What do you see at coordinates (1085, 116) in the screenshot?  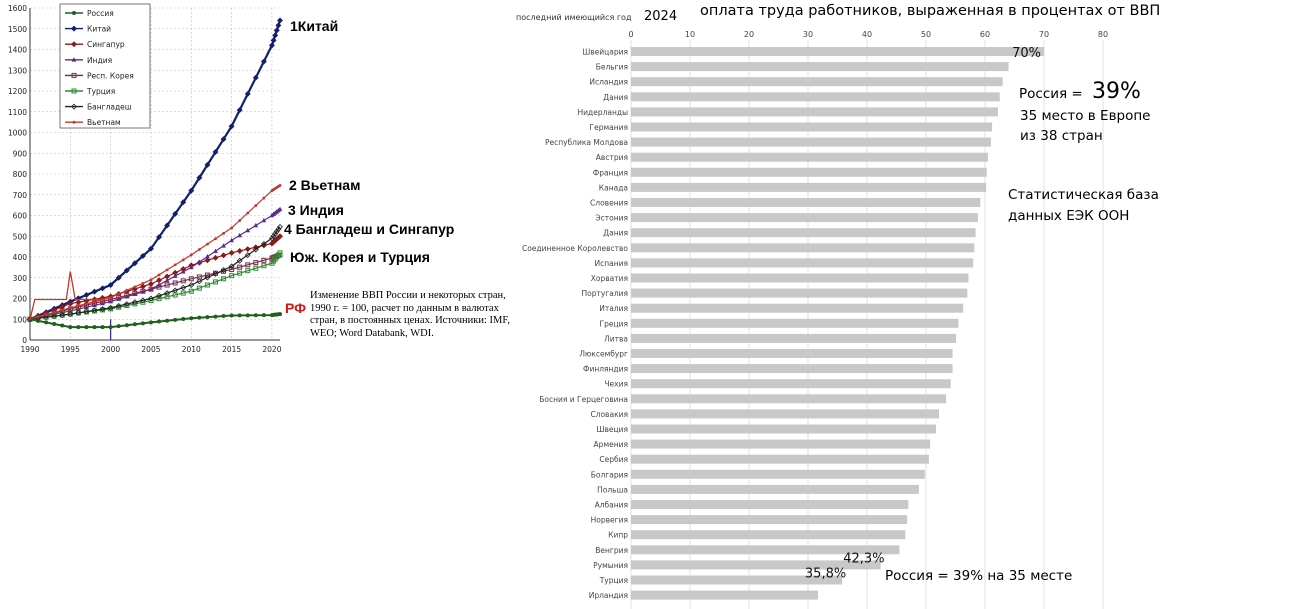 I see `russia-rank-line1: 35 место в Европе` at bounding box center [1085, 116].